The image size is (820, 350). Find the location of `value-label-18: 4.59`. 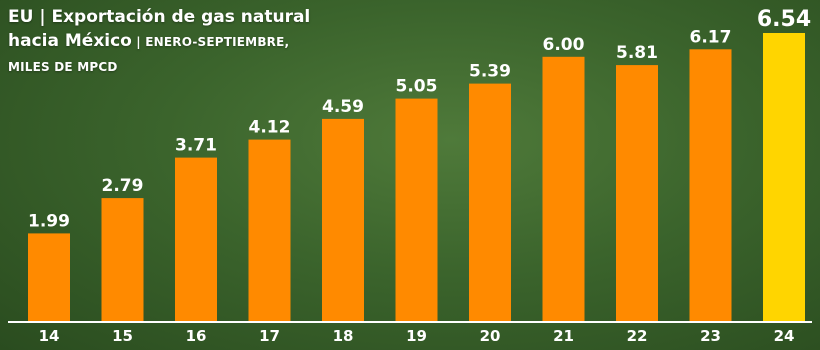

value-label-18: 4.59 is located at coordinates (343, 107).